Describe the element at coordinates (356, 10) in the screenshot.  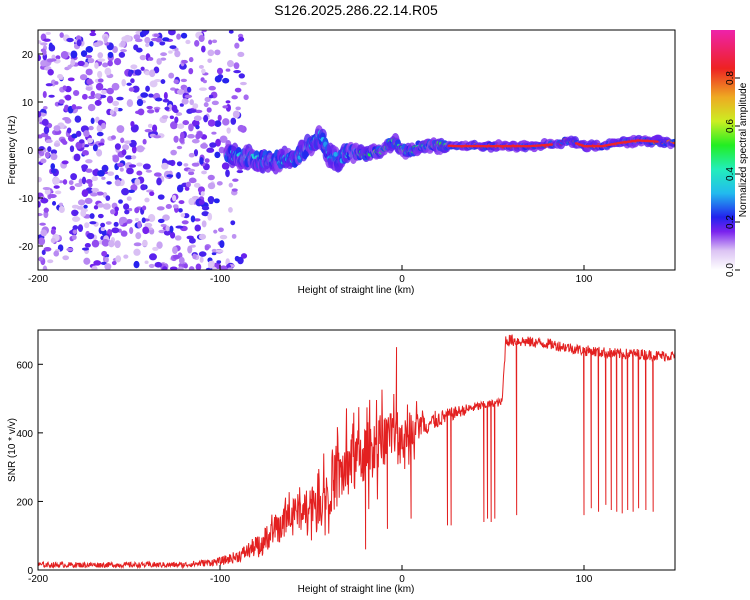
I see `figure-title: S126.2025.286.22.14.R05` at that location.